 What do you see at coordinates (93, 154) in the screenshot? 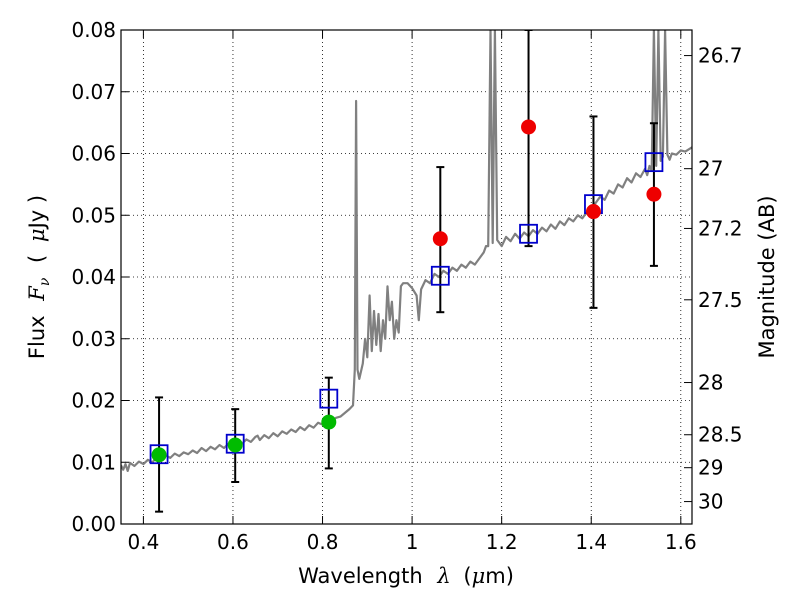
I see `y-tick-label: 0.06` at bounding box center [93, 154].